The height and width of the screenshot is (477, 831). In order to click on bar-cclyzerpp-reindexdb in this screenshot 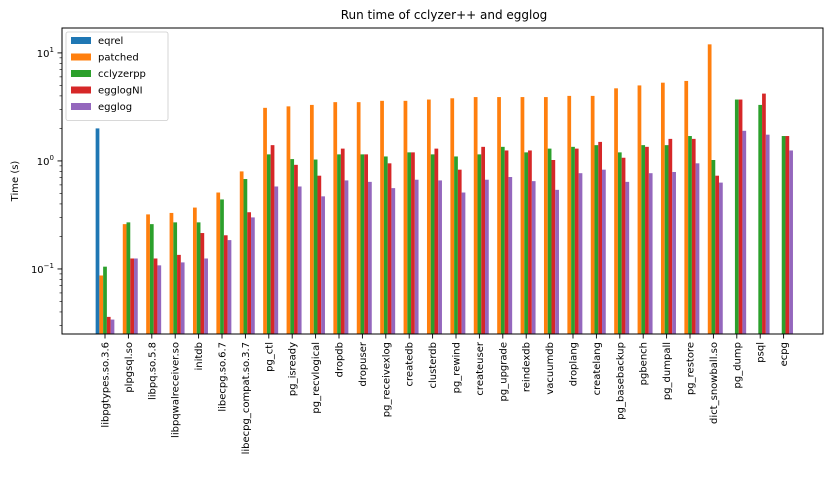, I will do `click(526, 243)`.